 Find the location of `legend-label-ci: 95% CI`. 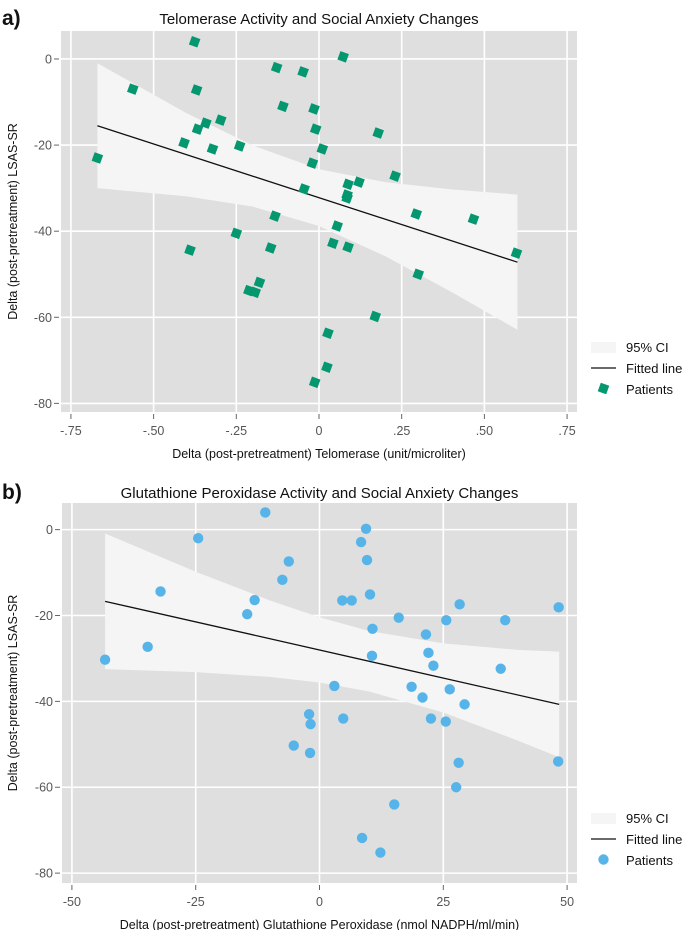

legend-label-ci: 95% CI is located at coordinates (647, 347).